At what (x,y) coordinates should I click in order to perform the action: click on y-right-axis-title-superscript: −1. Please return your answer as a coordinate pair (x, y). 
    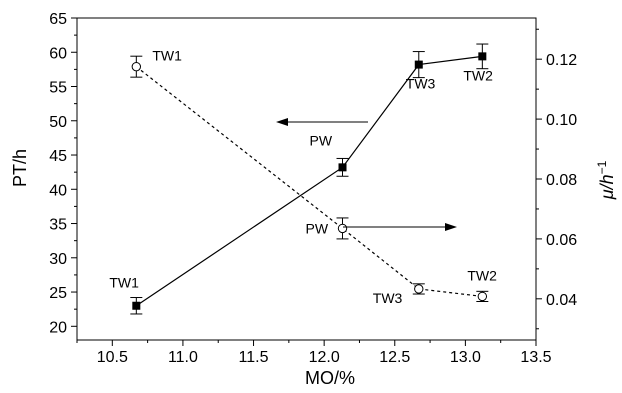
    Looking at the image, I should click on (602, 167).